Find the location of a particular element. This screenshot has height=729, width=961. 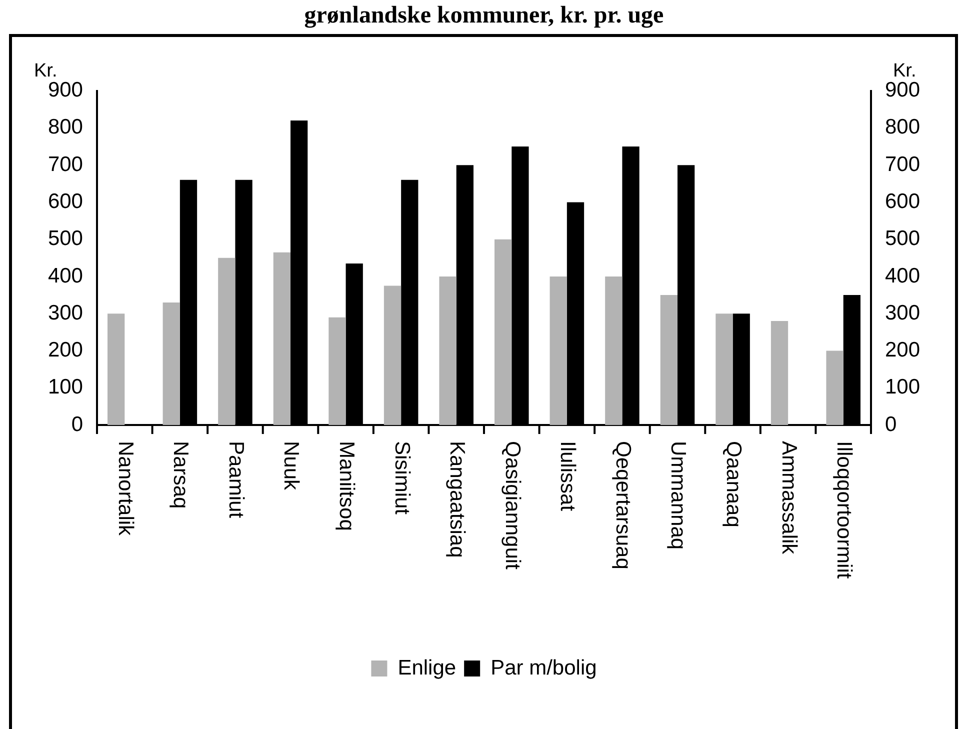

x-tick-label: Nuuk is located at coordinates (291, 466).